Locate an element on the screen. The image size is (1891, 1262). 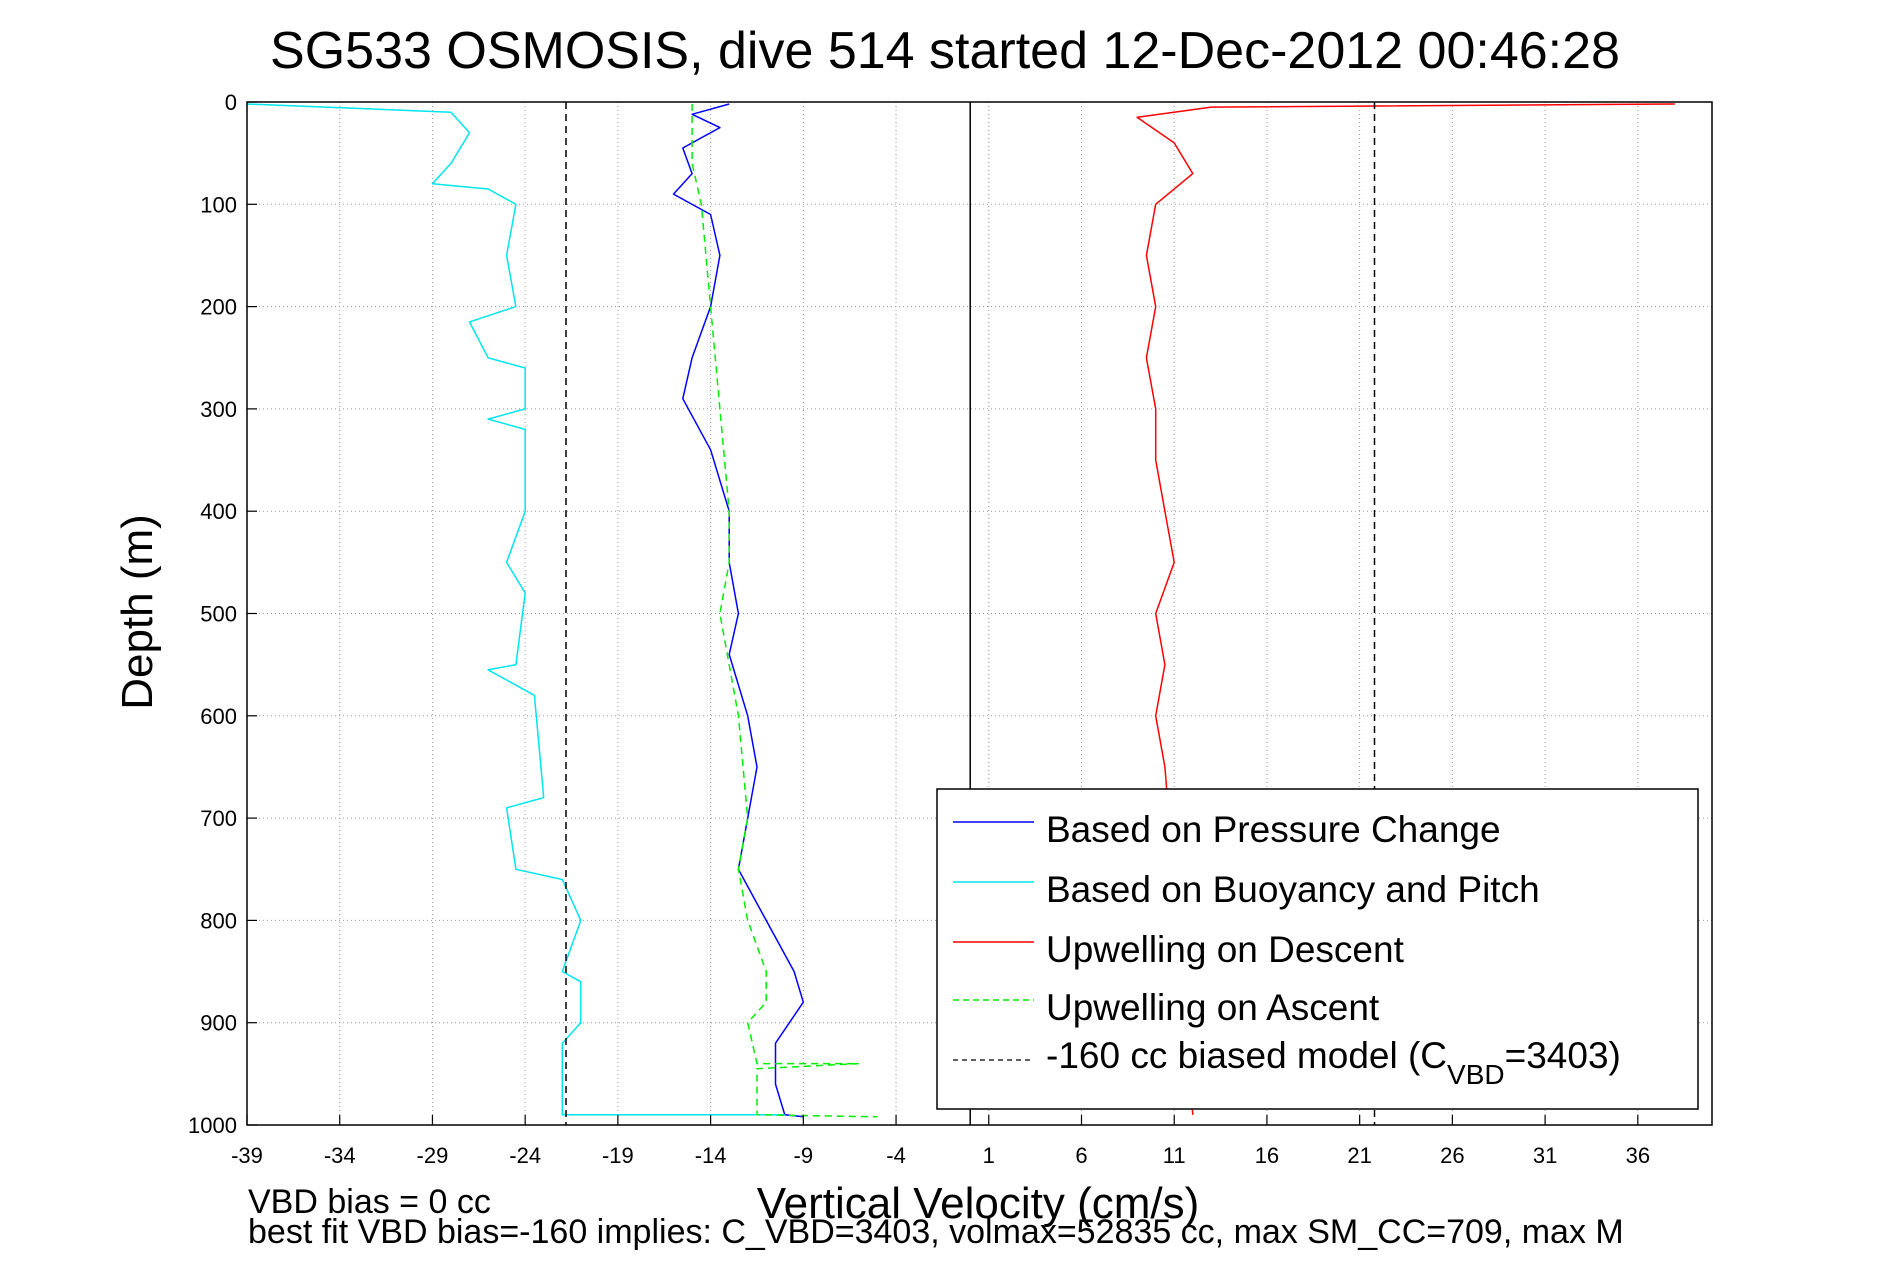
x-tick-label: -19 is located at coordinates (618, 1155).